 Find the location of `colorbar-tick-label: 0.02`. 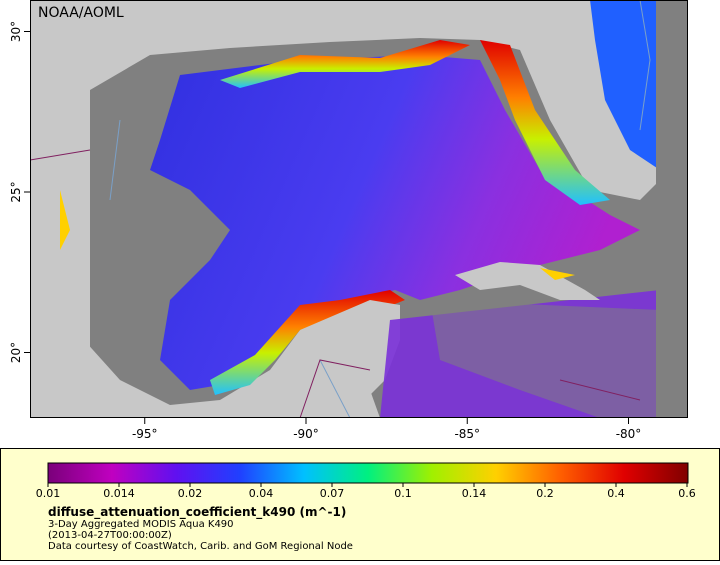

colorbar-tick-label: 0.02 is located at coordinates (190, 493).